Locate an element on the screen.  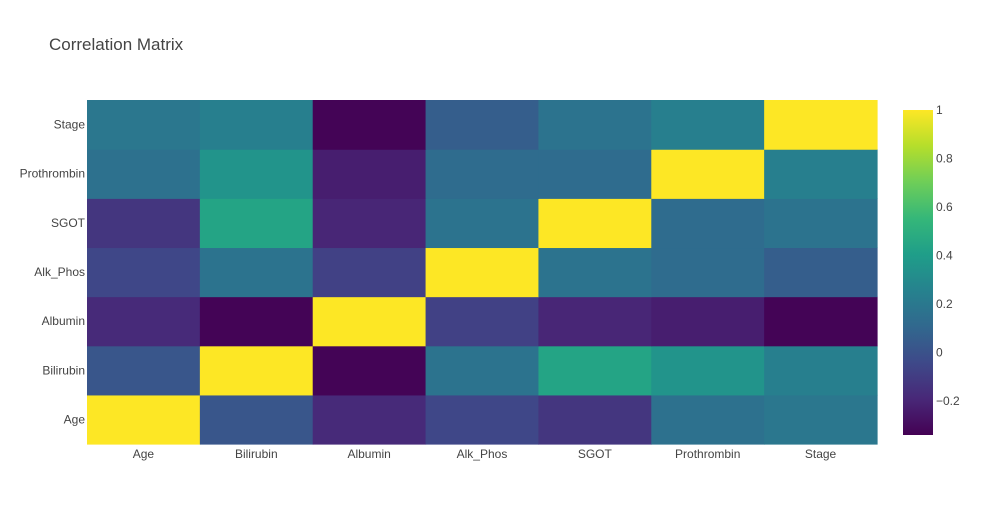
heatmap-cell-alk-phos-stage is located at coordinates (821, 272).